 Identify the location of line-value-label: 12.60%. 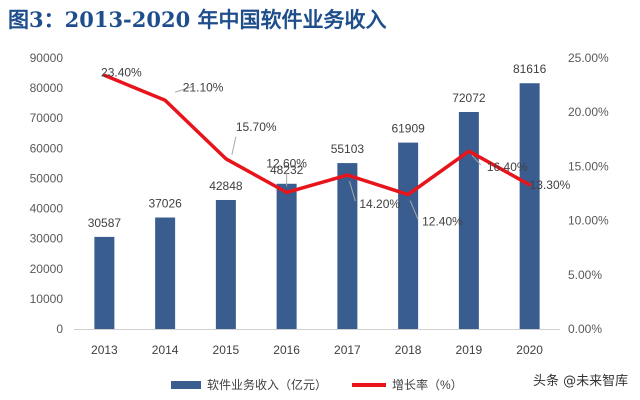
(286, 163).